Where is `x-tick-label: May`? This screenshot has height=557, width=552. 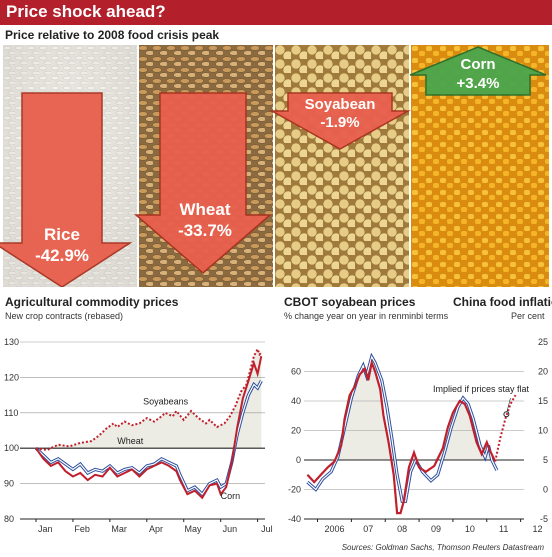
x-tick-label: May is located at coordinates (193, 529).